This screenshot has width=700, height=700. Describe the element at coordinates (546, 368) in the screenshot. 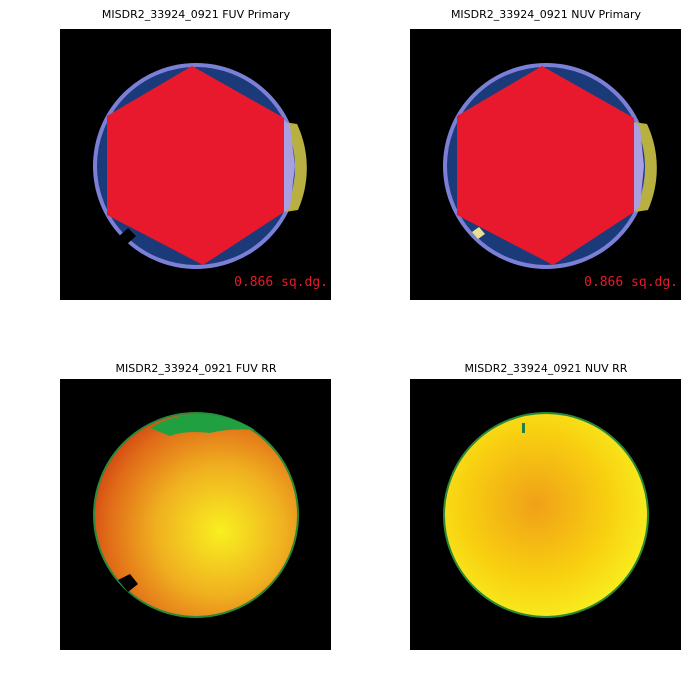

I see `panel-title: MISDR2_33924_0921 NUV RR` at that location.